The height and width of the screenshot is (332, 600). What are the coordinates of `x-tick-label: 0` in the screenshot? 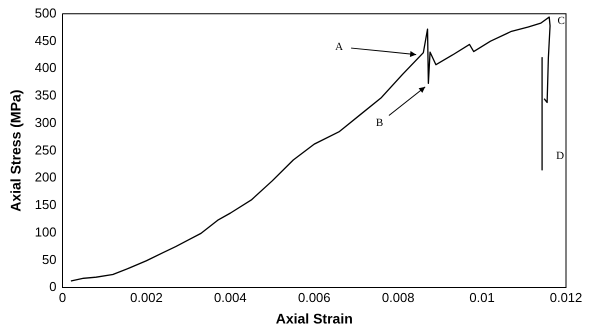 It's located at (62, 297).